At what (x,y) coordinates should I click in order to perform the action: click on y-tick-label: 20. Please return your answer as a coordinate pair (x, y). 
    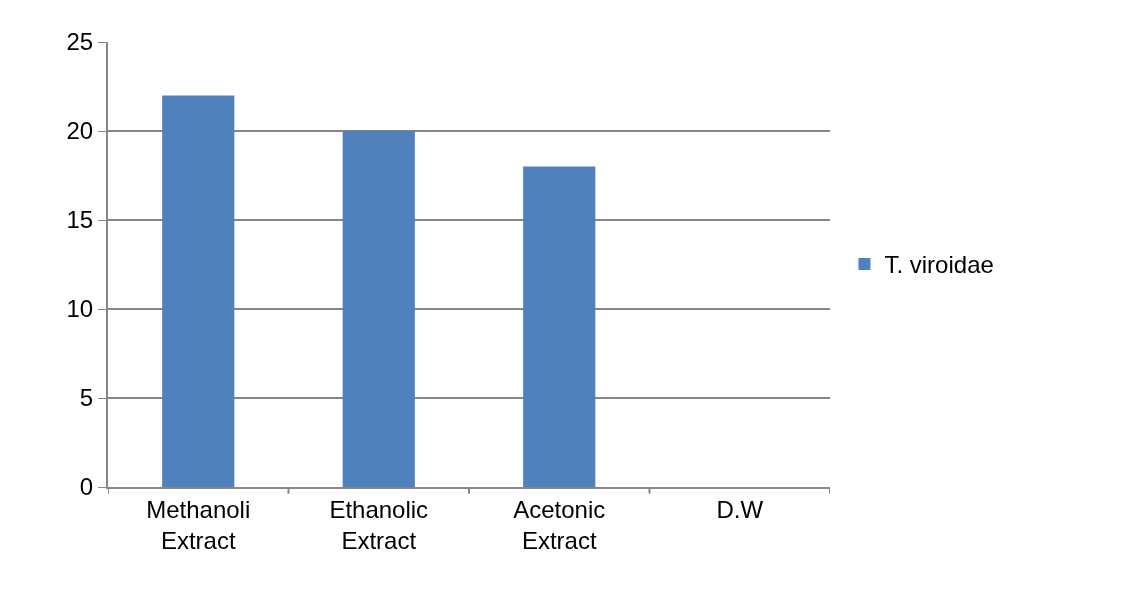
    Looking at the image, I should click on (80, 131).